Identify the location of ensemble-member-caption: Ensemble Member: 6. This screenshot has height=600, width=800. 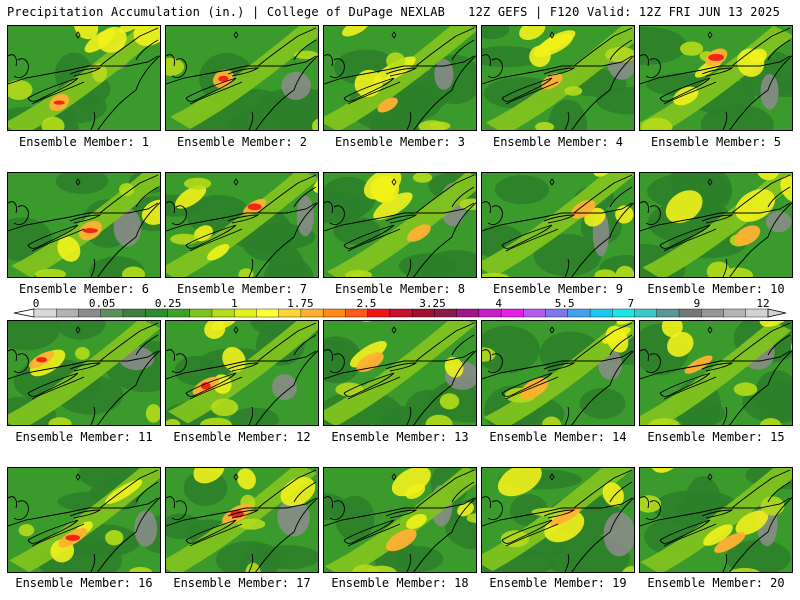
(84, 289).